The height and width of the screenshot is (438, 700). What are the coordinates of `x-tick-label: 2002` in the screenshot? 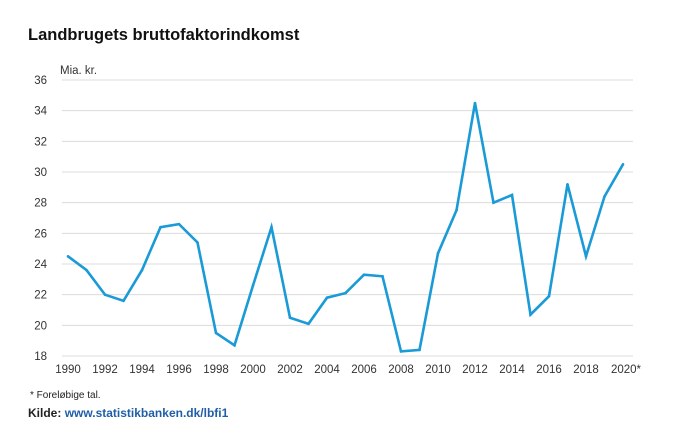 It's located at (290, 370).